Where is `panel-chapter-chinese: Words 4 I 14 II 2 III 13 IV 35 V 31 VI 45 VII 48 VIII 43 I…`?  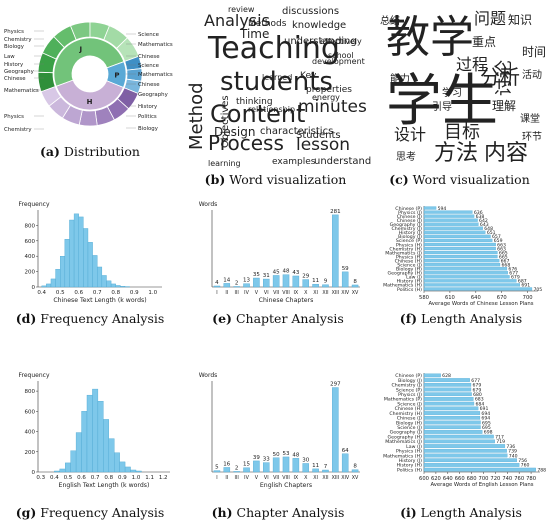
panel-chapter-chinese: Words 4 I 14 II 2 III 13 IV 35 V 31 VI 45 VII 48 VIII 43 I… is located at coordinates (278, 273).